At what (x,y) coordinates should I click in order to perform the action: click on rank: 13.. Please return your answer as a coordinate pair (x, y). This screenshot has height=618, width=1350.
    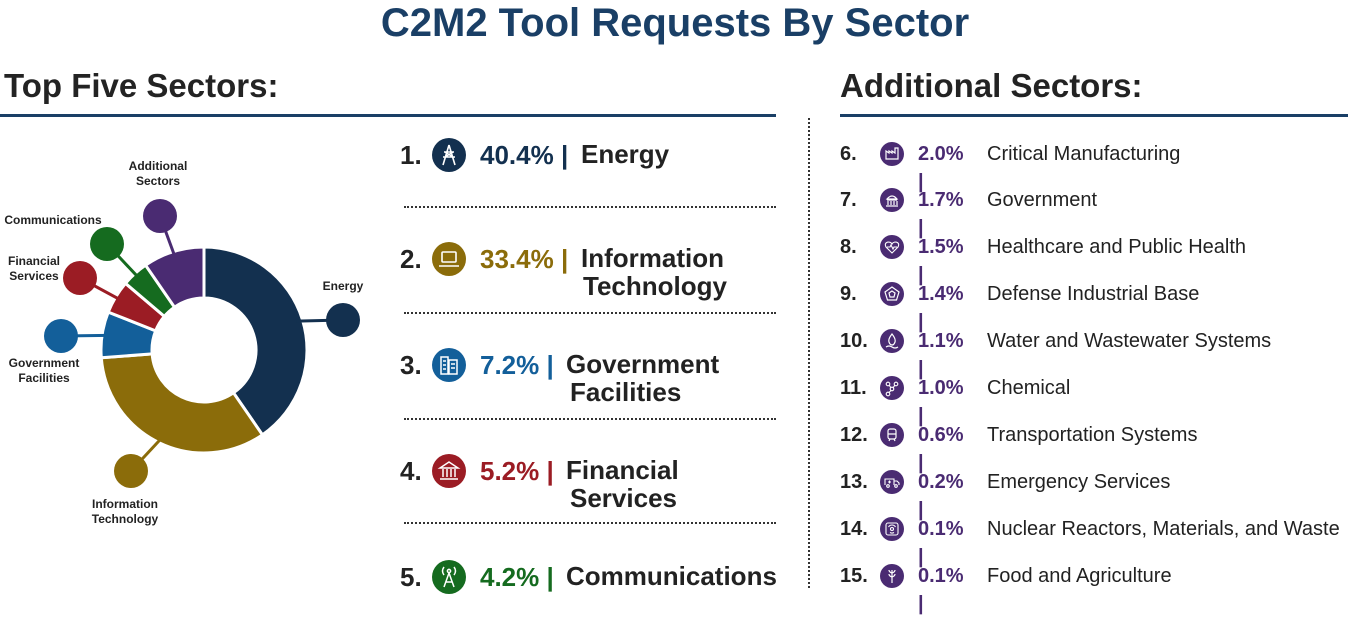
    Looking at the image, I should click on (854, 482).